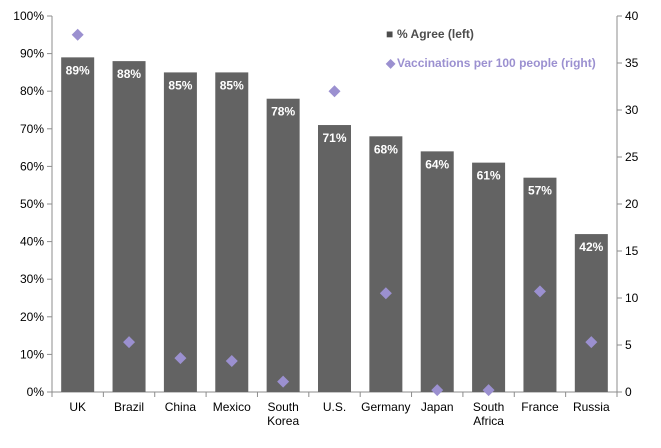  Describe the element at coordinates (32, 204) in the screenshot. I see `y-left-tick-label: 50%` at that location.